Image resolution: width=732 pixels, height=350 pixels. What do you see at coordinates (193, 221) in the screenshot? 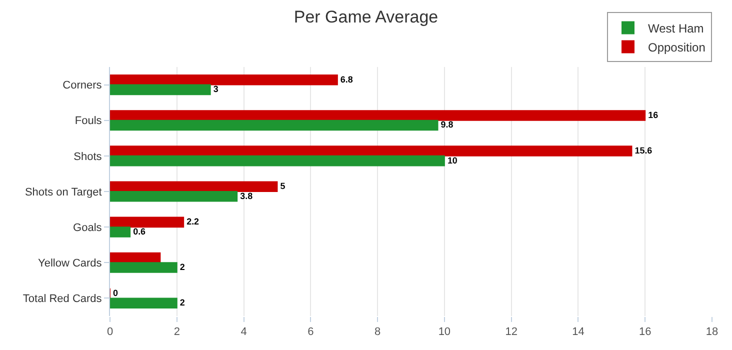
I see `data-label: 2.2` at bounding box center [193, 221].